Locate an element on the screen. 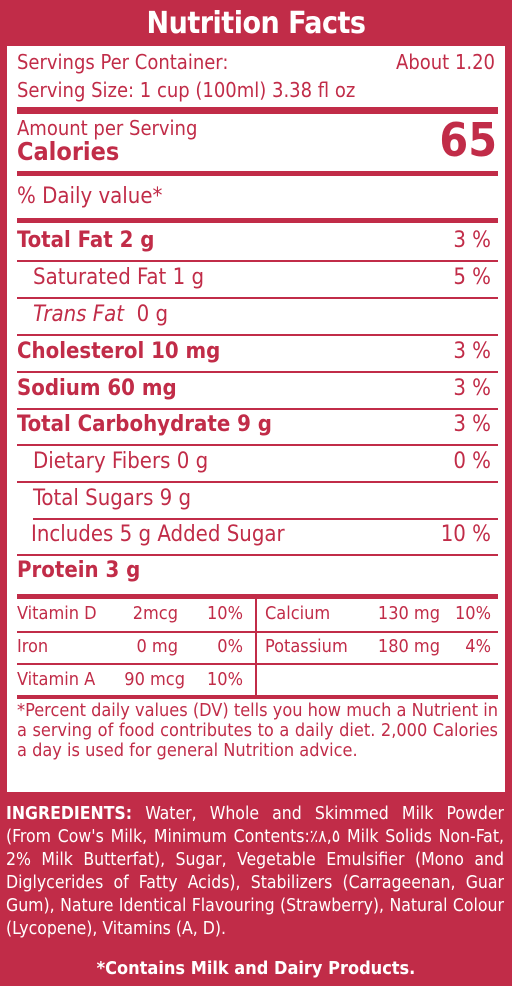 Image resolution: width=512 pixels, height=986 pixels. amount-per-serving-label: Amount per Serving is located at coordinates (107, 128).